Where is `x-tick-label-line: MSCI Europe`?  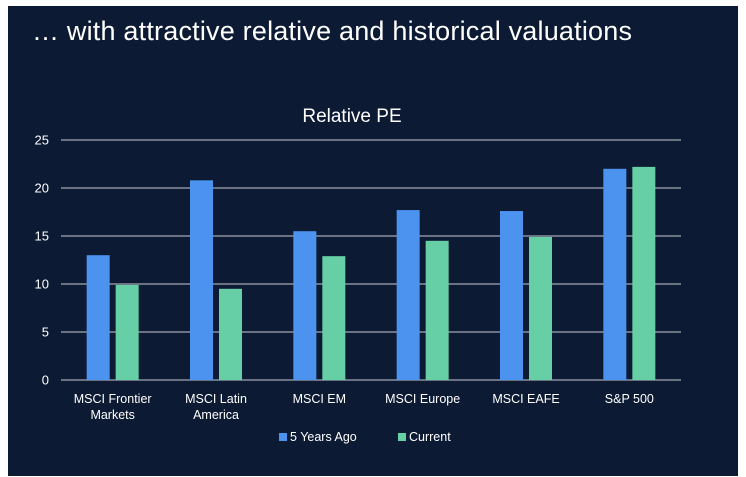
x-tick-label-line: MSCI Europe is located at coordinates (422, 399).